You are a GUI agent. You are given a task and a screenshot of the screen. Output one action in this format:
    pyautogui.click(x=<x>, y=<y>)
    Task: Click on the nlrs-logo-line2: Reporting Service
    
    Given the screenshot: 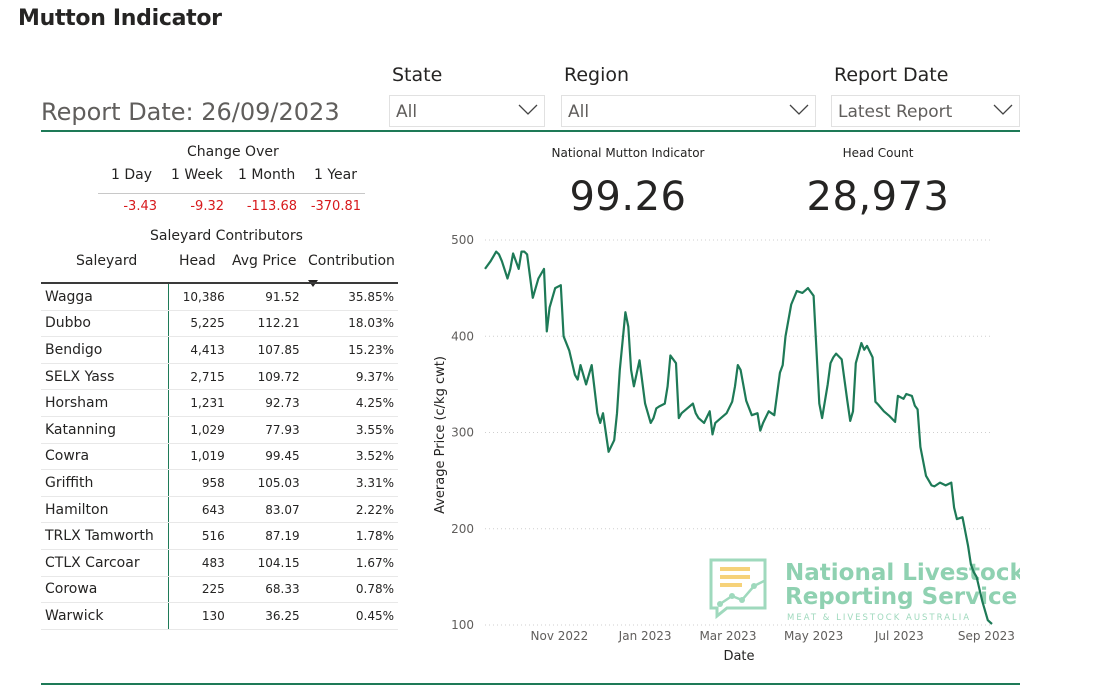 What is the action you would take?
    pyautogui.click(x=901, y=597)
    